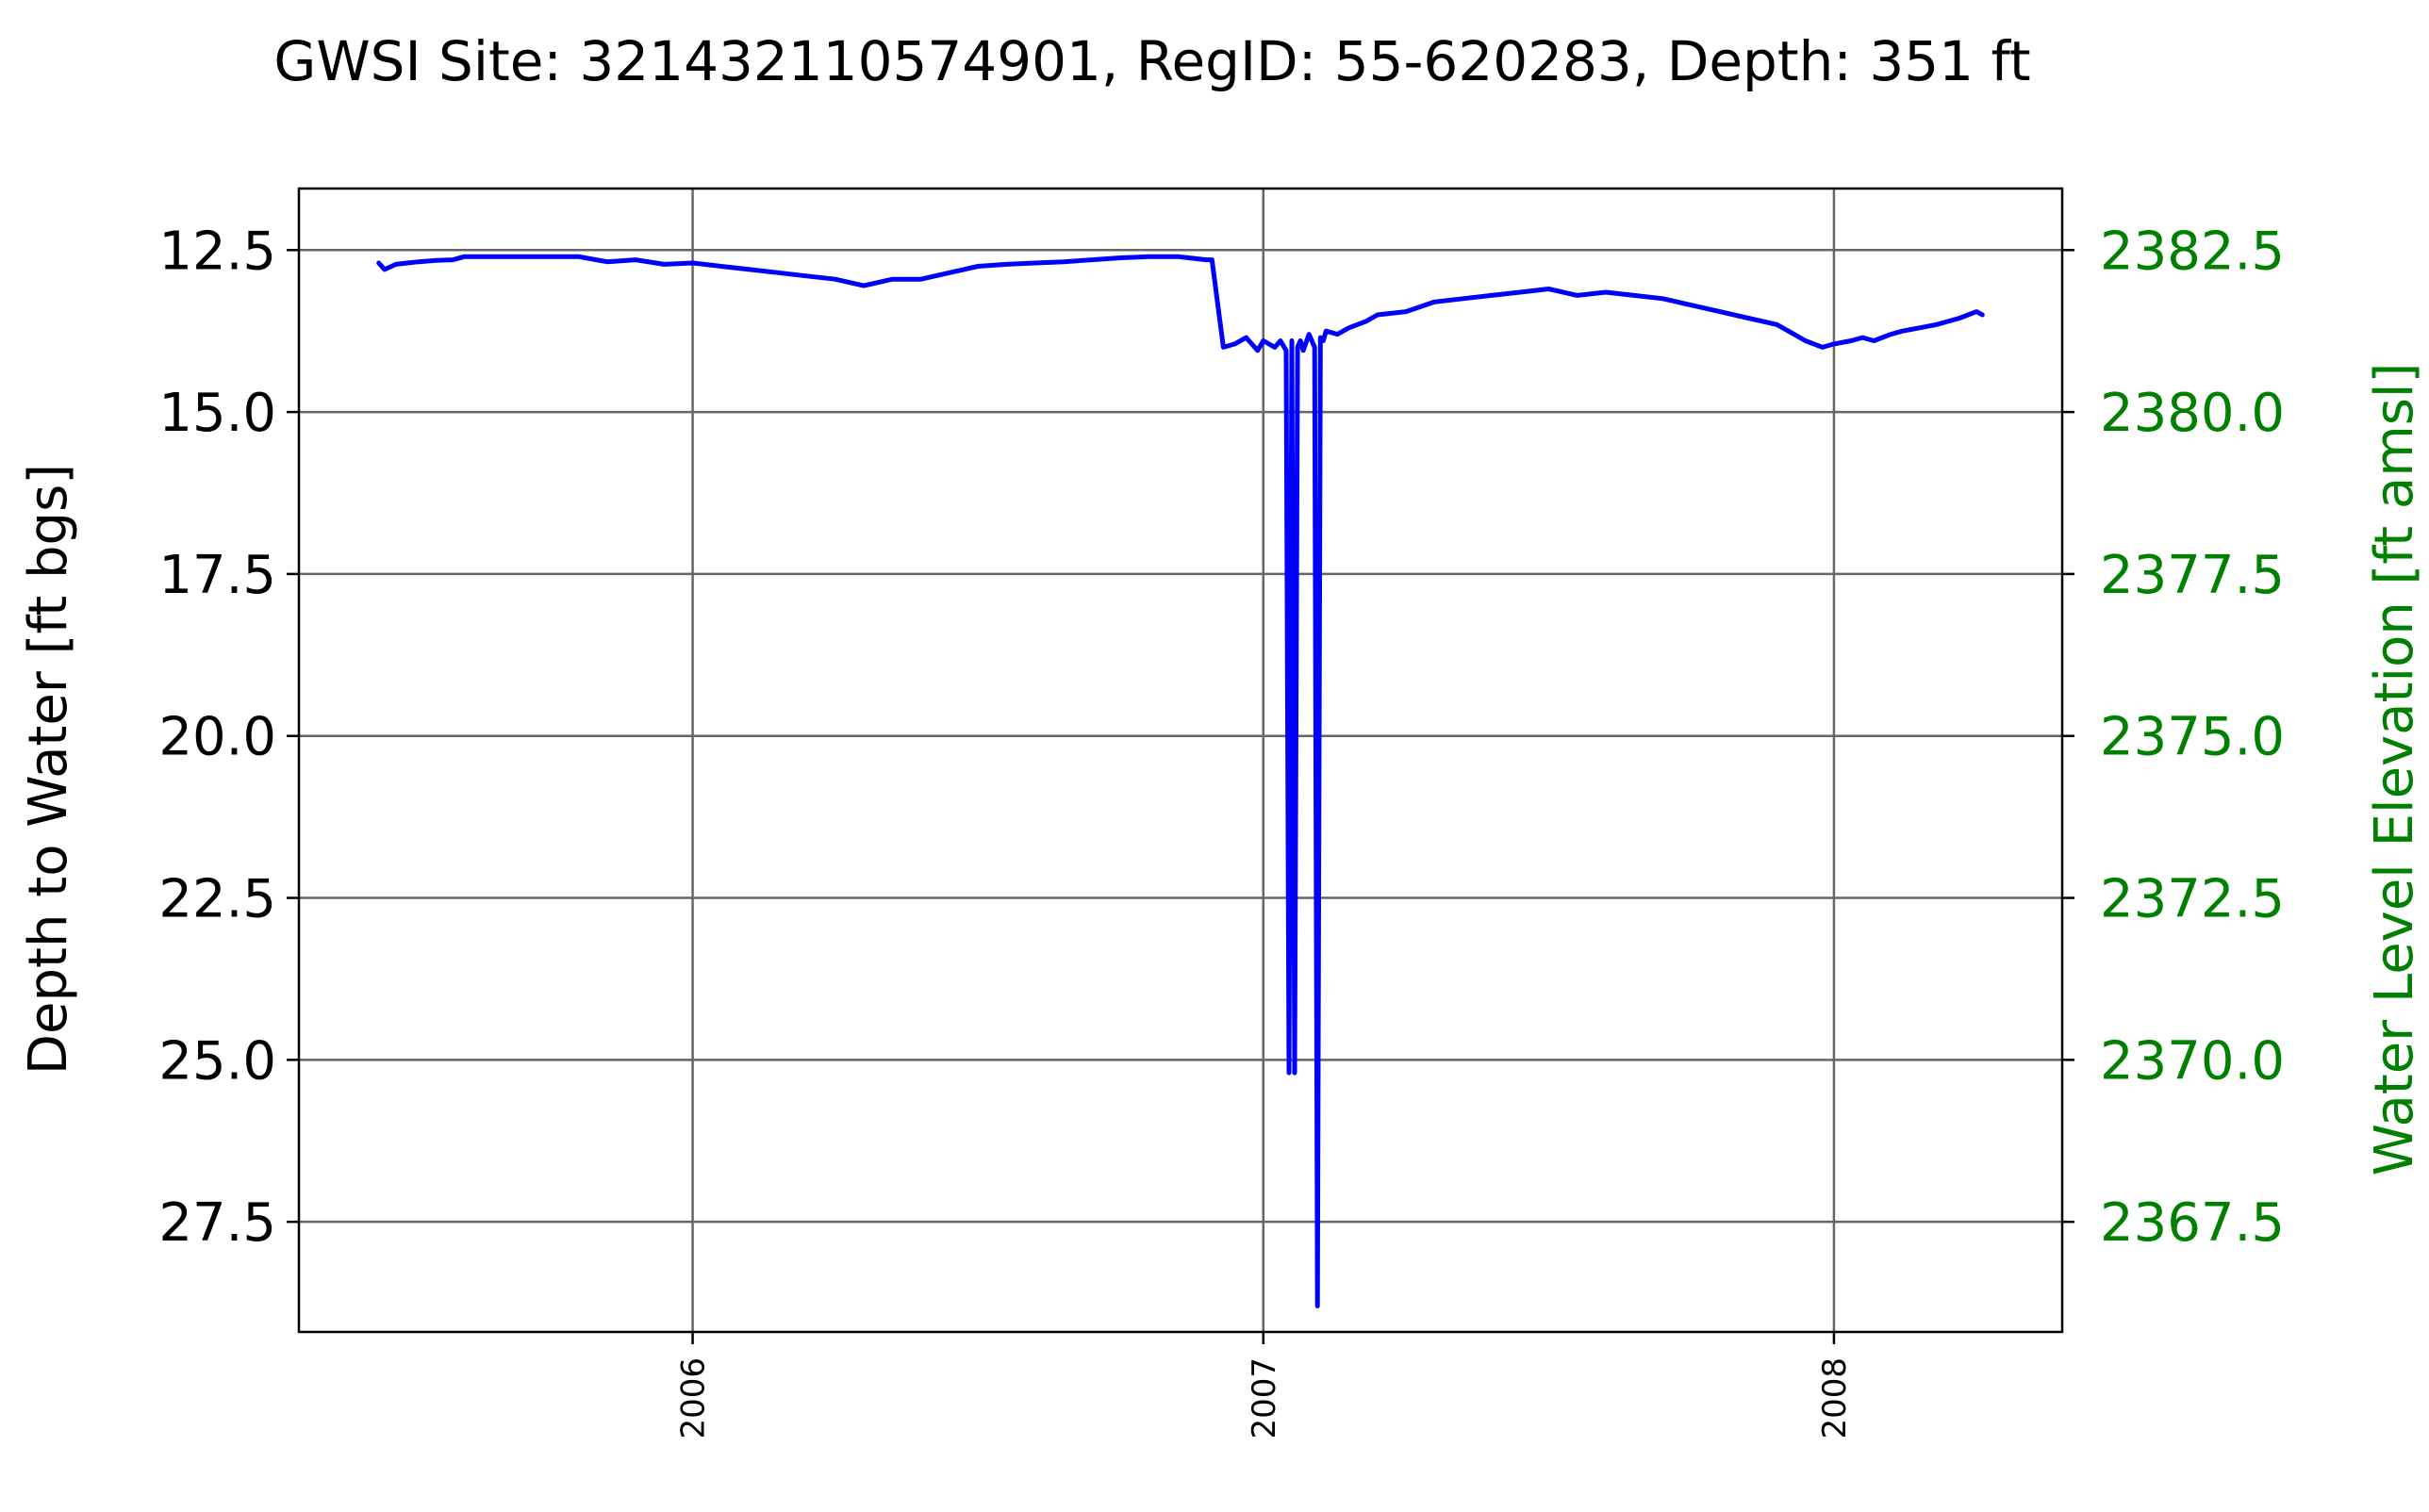  I want to click on y-right-tick-label: 2380.0, so click(2192, 414).